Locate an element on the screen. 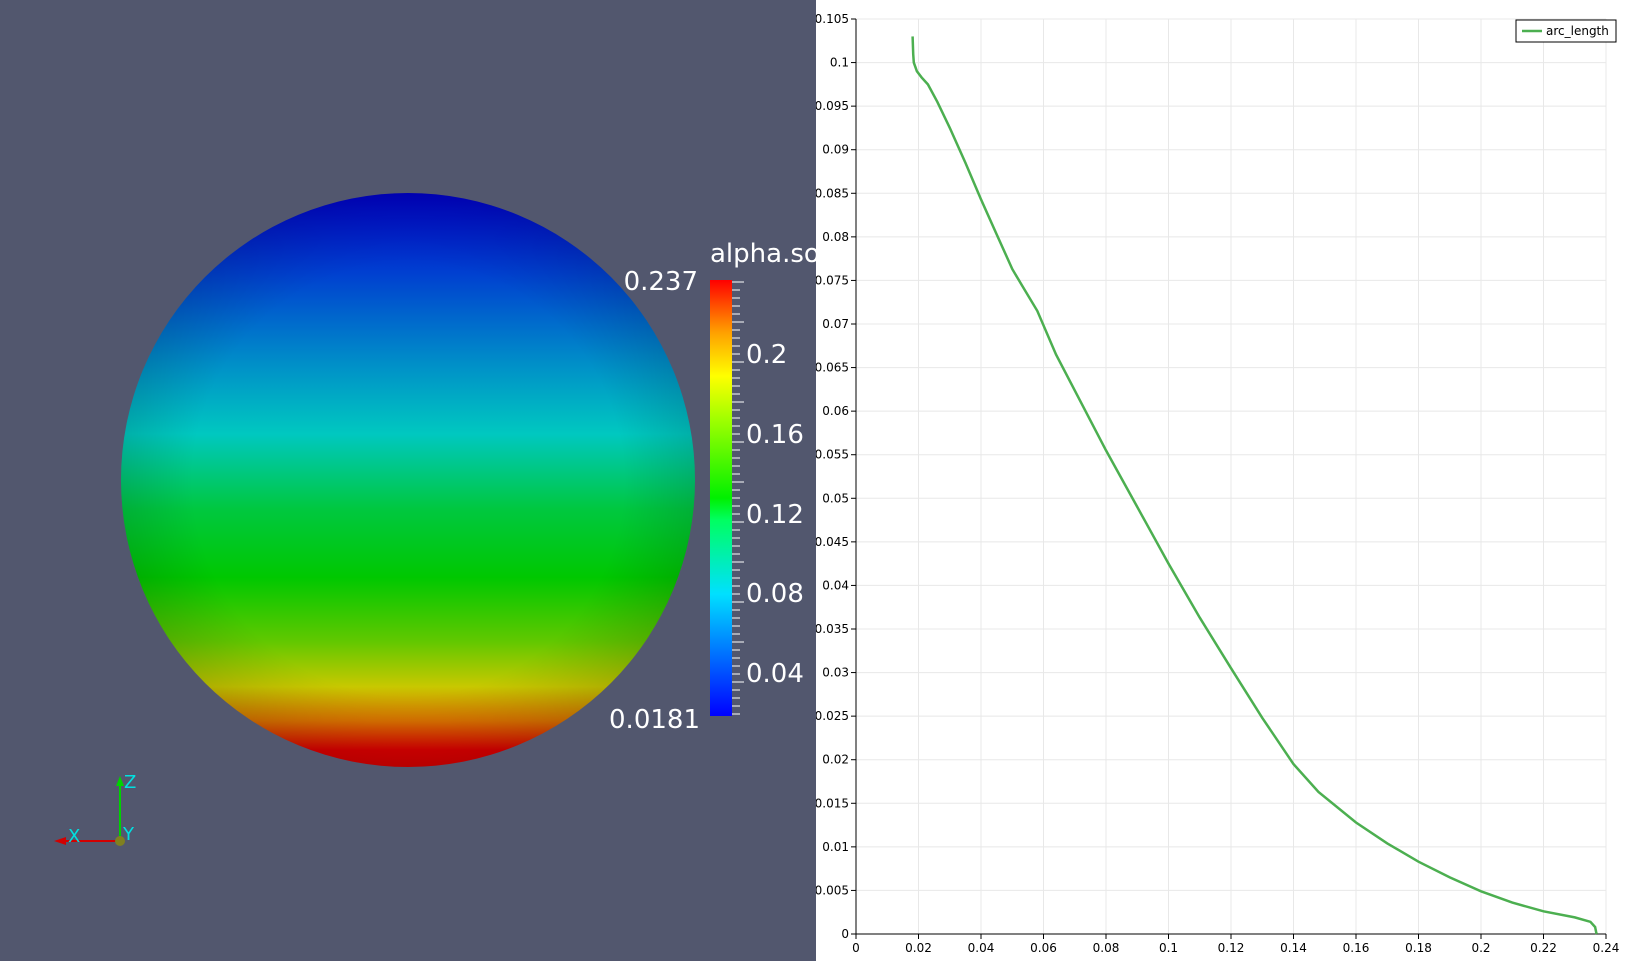 The width and height of the screenshot is (1632, 961). x-axis-arrow-icon is located at coordinates (60, 841).